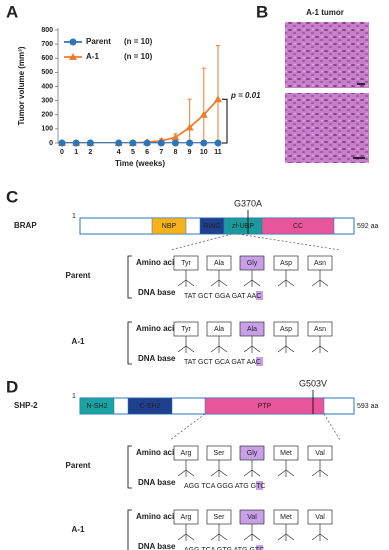  I want to click on significance-bracket, so click(225, 121).